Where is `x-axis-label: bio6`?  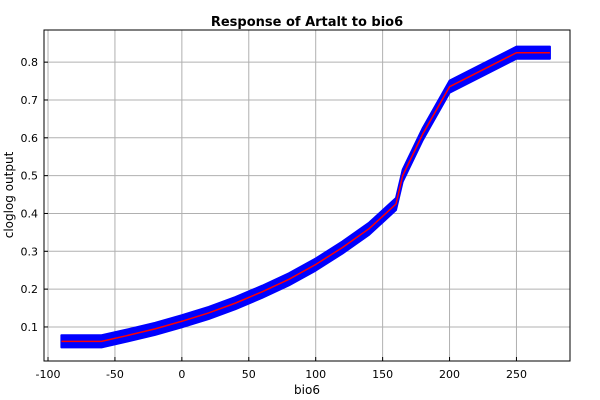
x-axis-label: bio6 is located at coordinates (307, 390).